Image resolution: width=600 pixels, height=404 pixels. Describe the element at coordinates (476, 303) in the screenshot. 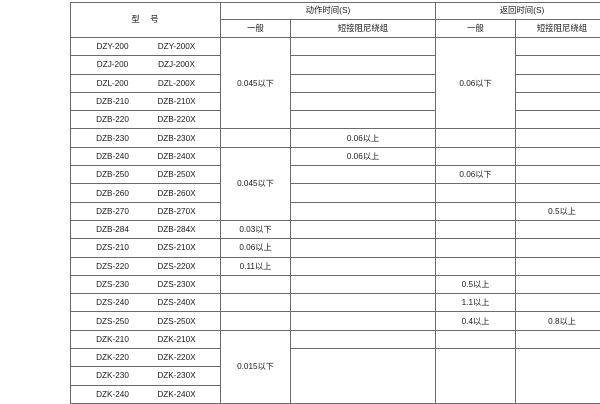

I see `return-general-value: 1.1以上` at that location.